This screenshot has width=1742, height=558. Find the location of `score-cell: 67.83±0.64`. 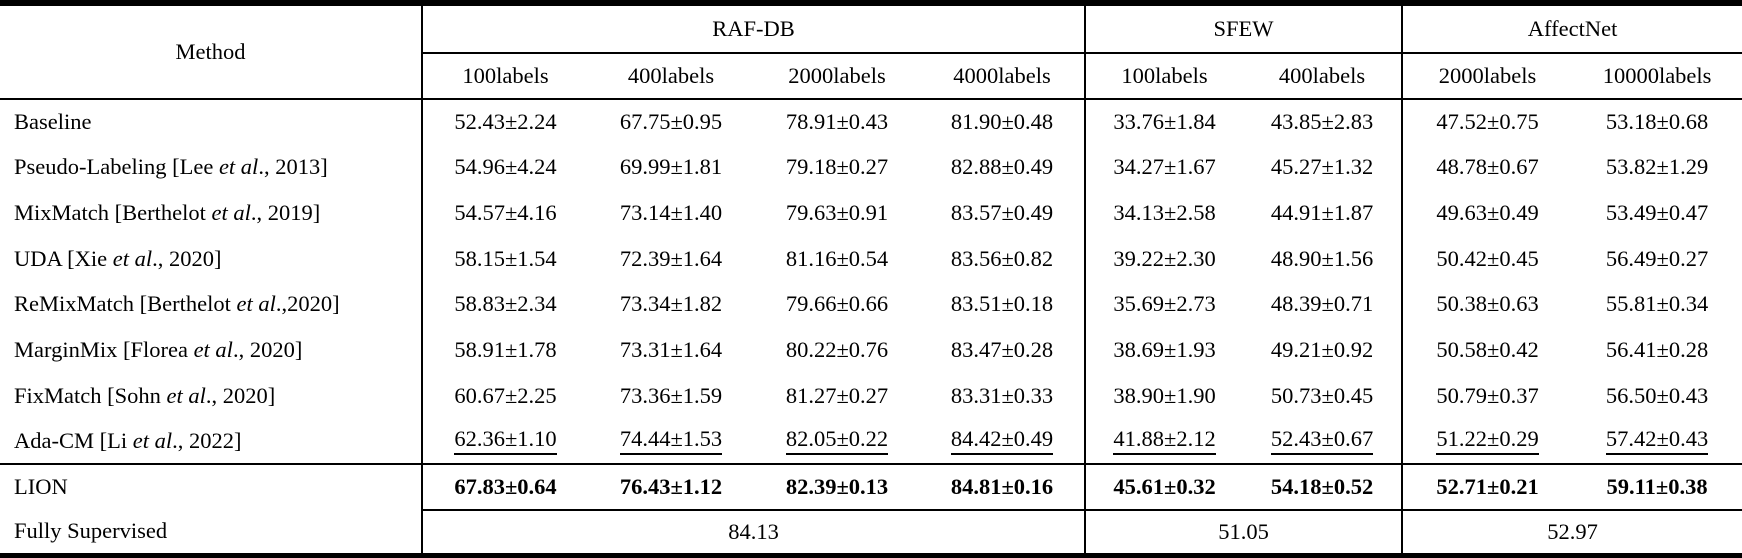

score-cell: 67.83±0.64 is located at coordinates (504, 487).